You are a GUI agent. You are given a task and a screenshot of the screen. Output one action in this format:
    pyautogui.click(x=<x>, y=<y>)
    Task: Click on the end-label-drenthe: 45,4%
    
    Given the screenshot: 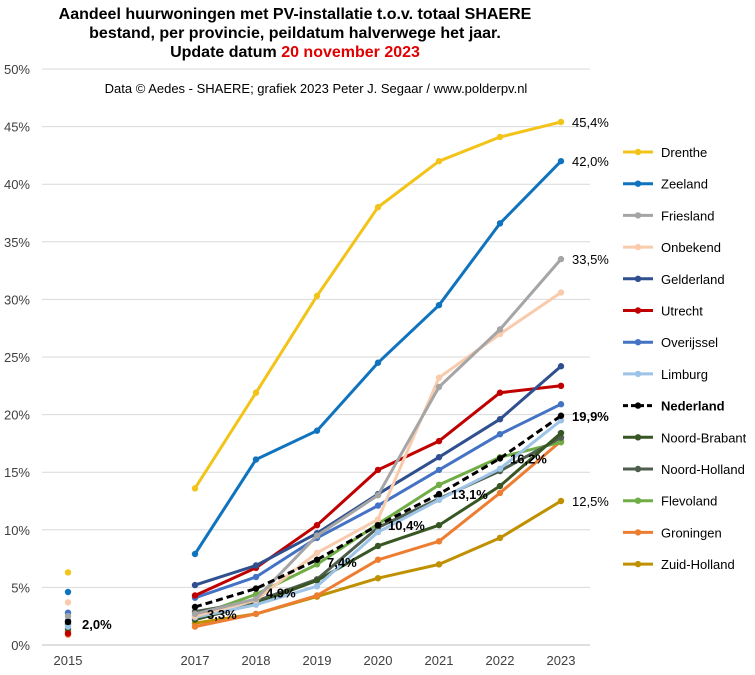 What is the action you would take?
    pyautogui.click(x=590, y=122)
    